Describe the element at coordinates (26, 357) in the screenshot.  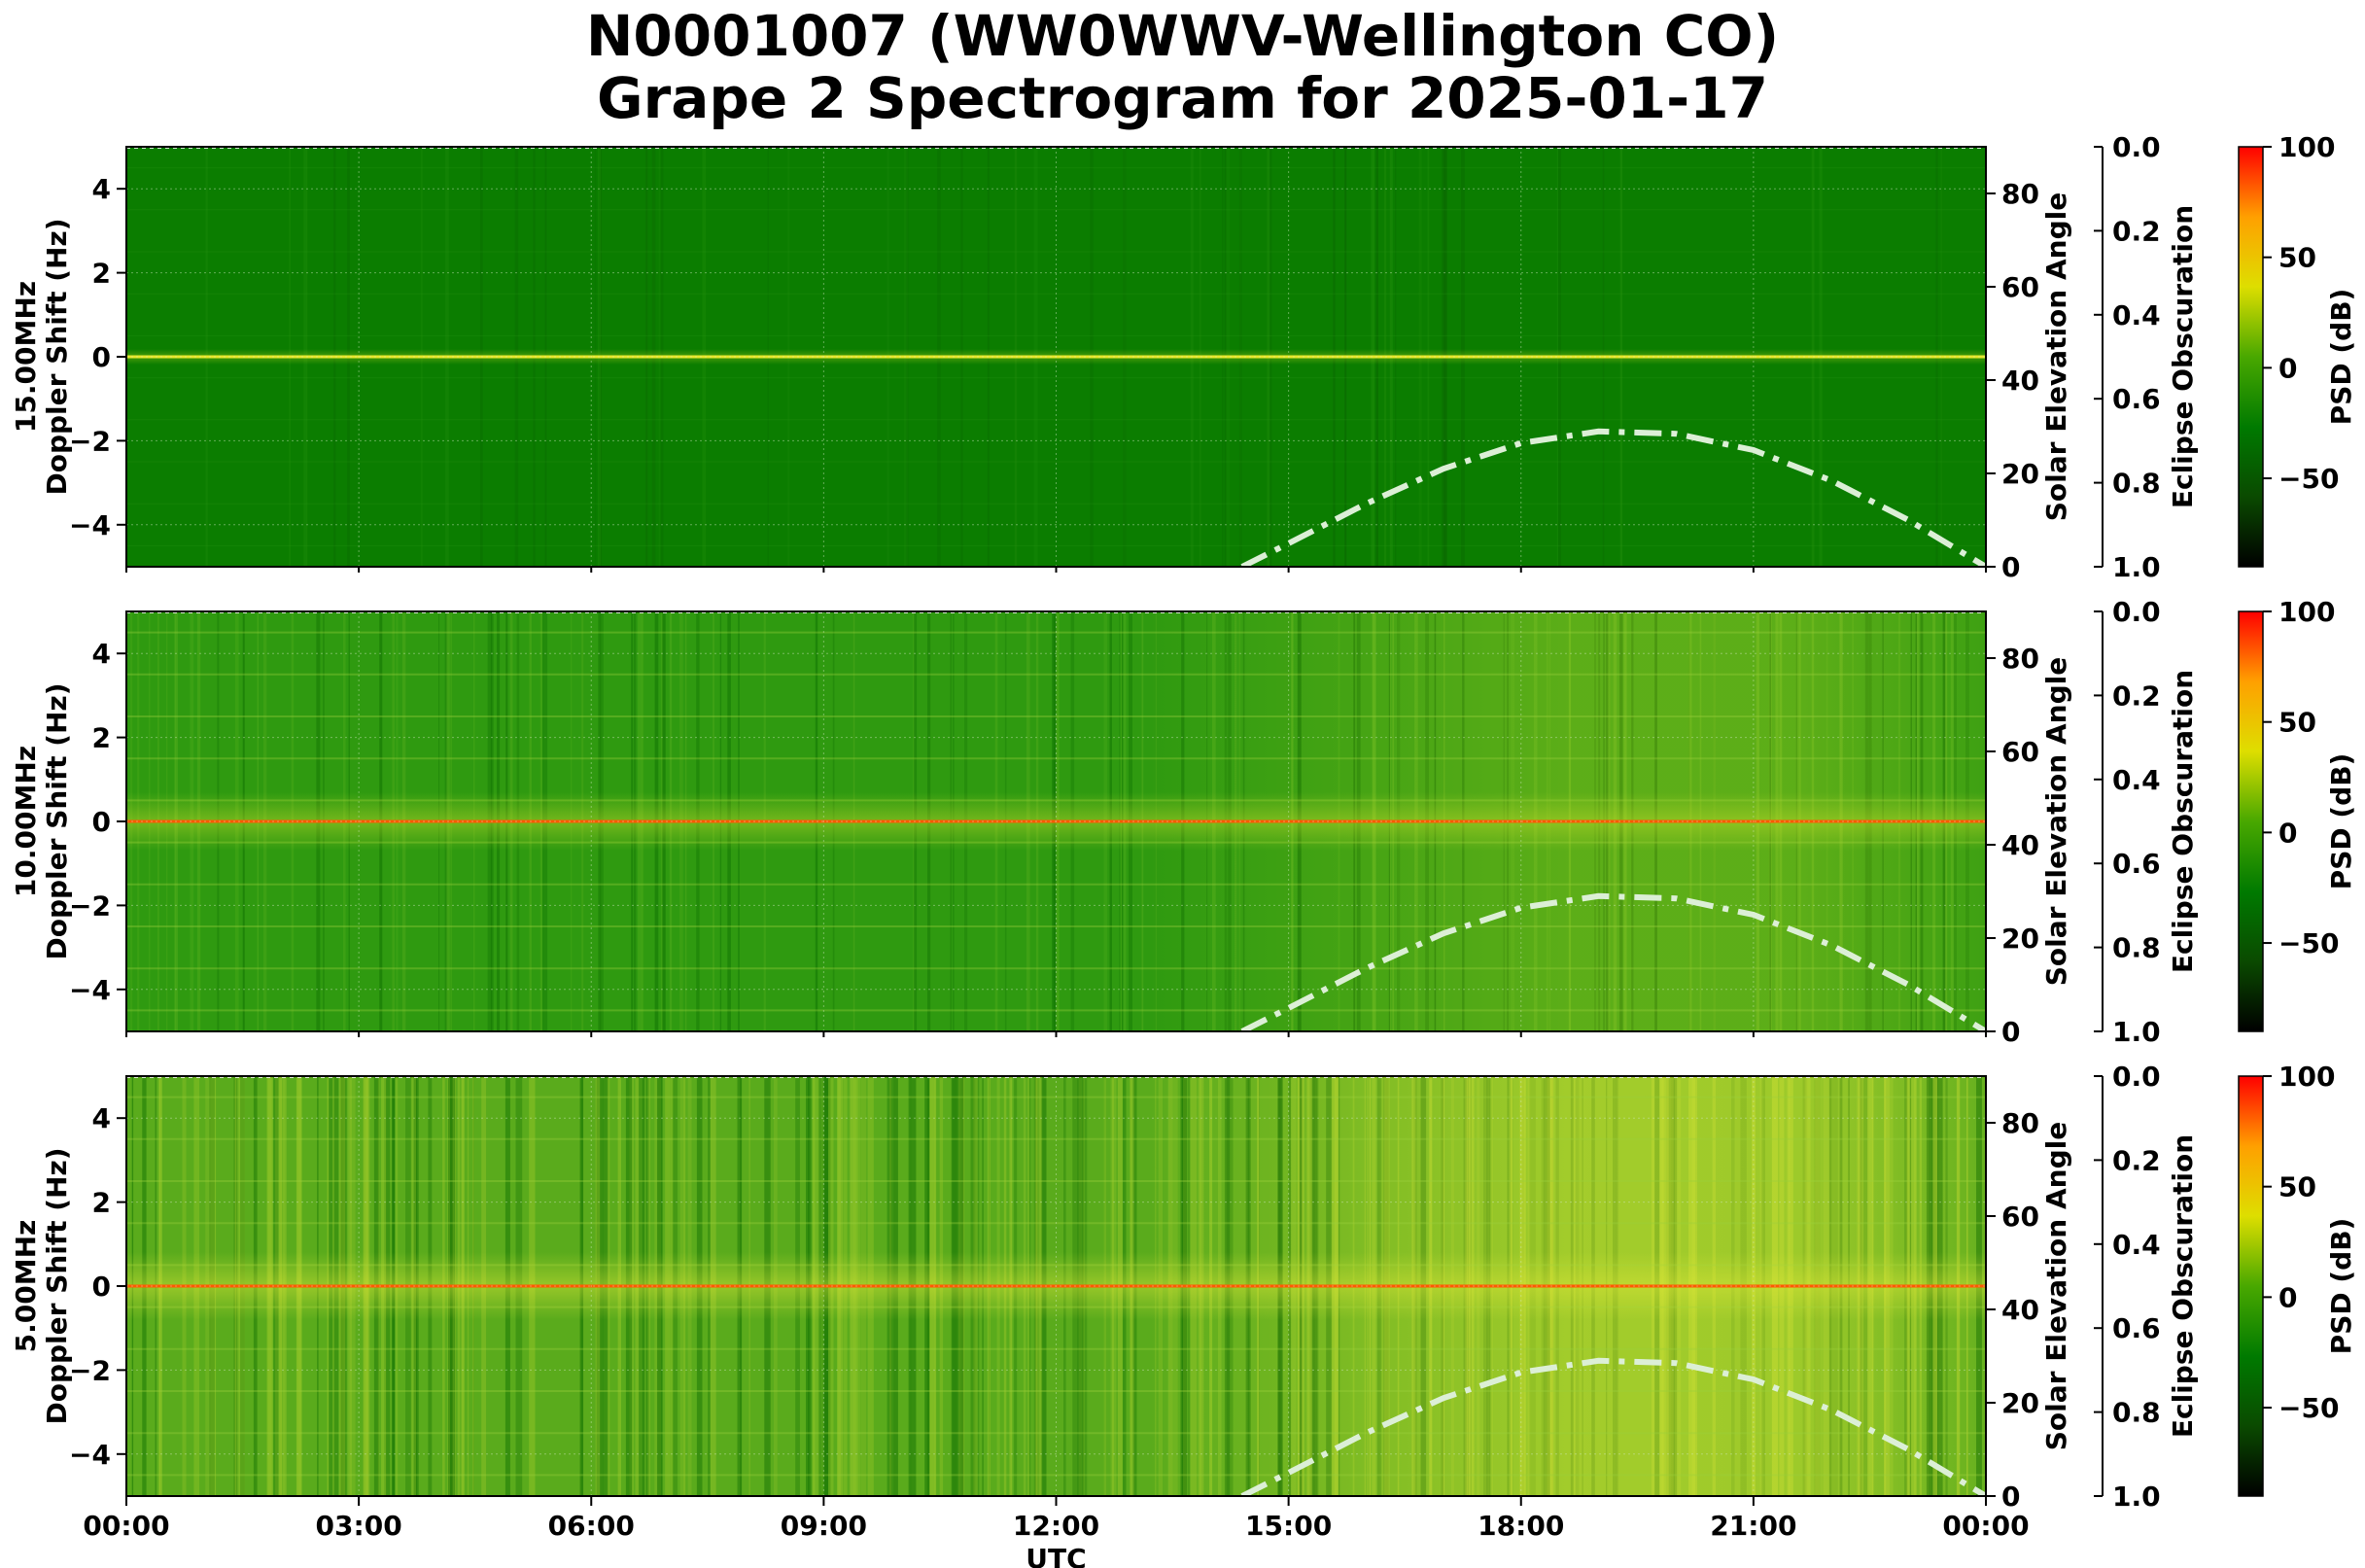
I see `panel-frequency-label: 15.00MHz` at that location.